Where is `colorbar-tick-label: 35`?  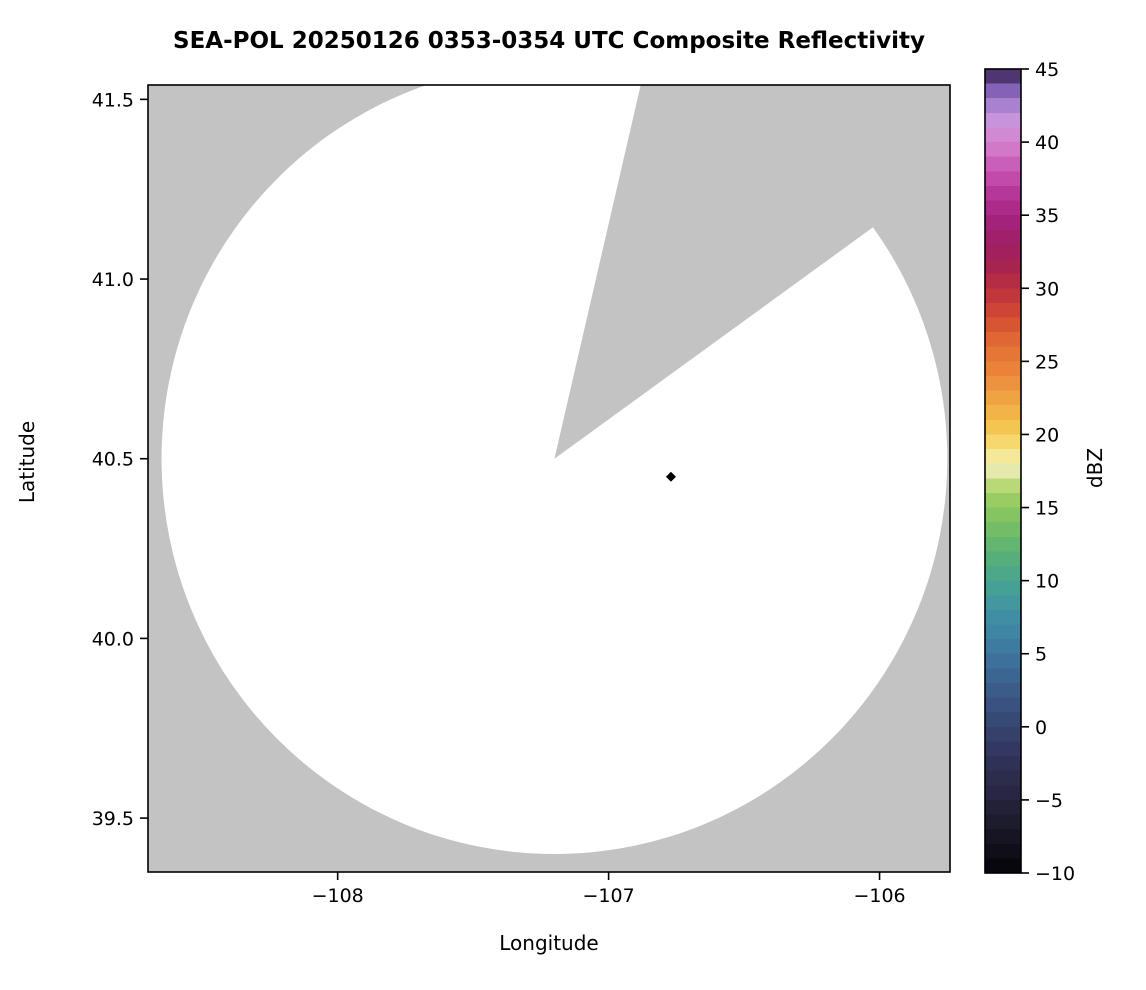
colorbar-tick-label: 35 is located at coordinates (1047, 216).